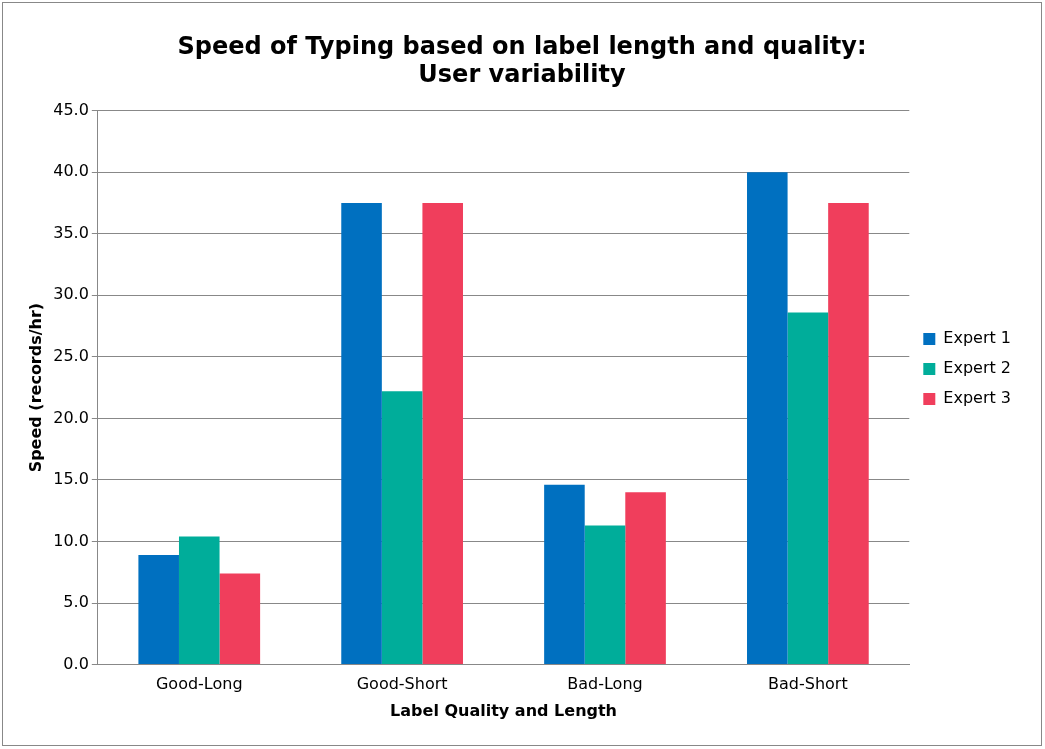  I want to click on y-tick-label: 15.0, so click(71, 479).